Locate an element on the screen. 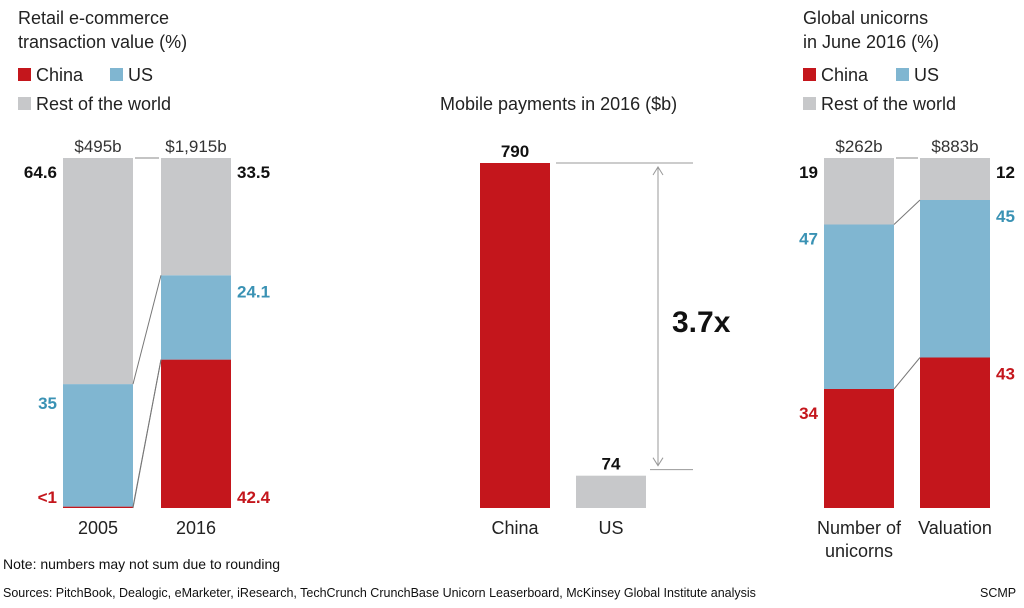 This screenshot has height=608, width=1024. c1-bar-0-us is located at coordinates (98, 445).